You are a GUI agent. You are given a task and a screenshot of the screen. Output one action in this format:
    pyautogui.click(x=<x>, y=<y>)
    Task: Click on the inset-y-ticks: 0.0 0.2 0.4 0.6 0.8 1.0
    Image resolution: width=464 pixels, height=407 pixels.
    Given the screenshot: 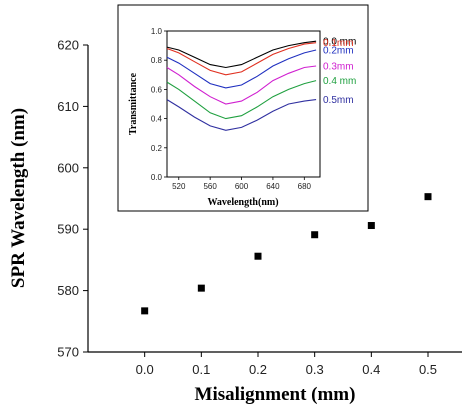 What is the action you would take?
    pyautogui.click(x=159, y=104)
    